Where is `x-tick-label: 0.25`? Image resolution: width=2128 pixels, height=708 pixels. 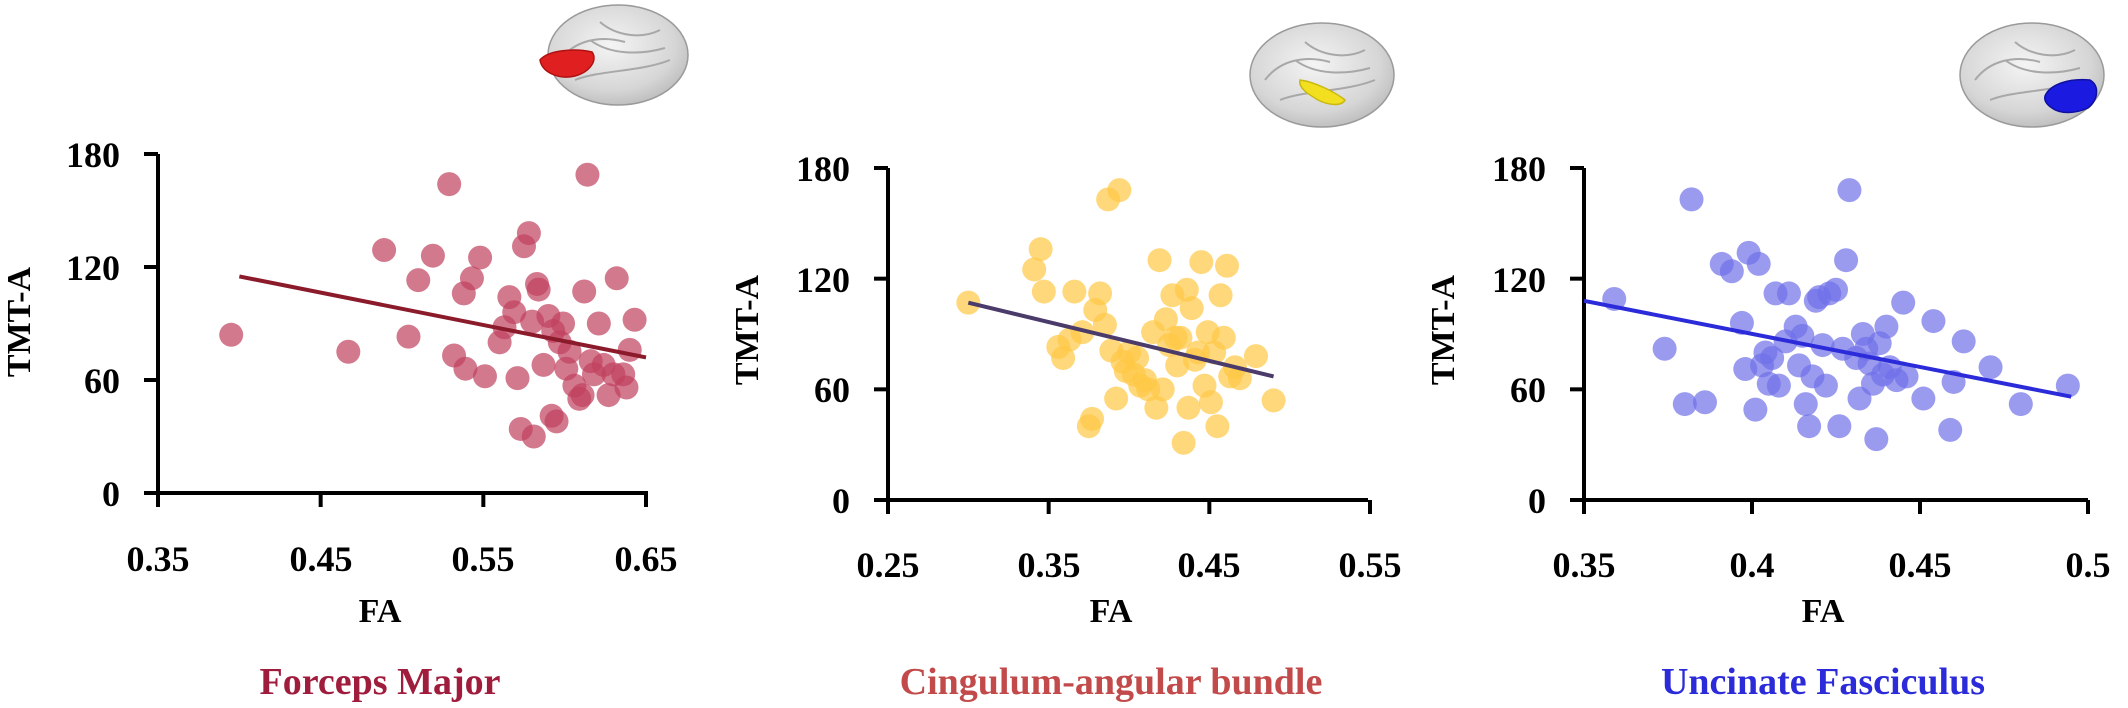
x-tick-label: 0.25 is located at coordinates (888, 565).